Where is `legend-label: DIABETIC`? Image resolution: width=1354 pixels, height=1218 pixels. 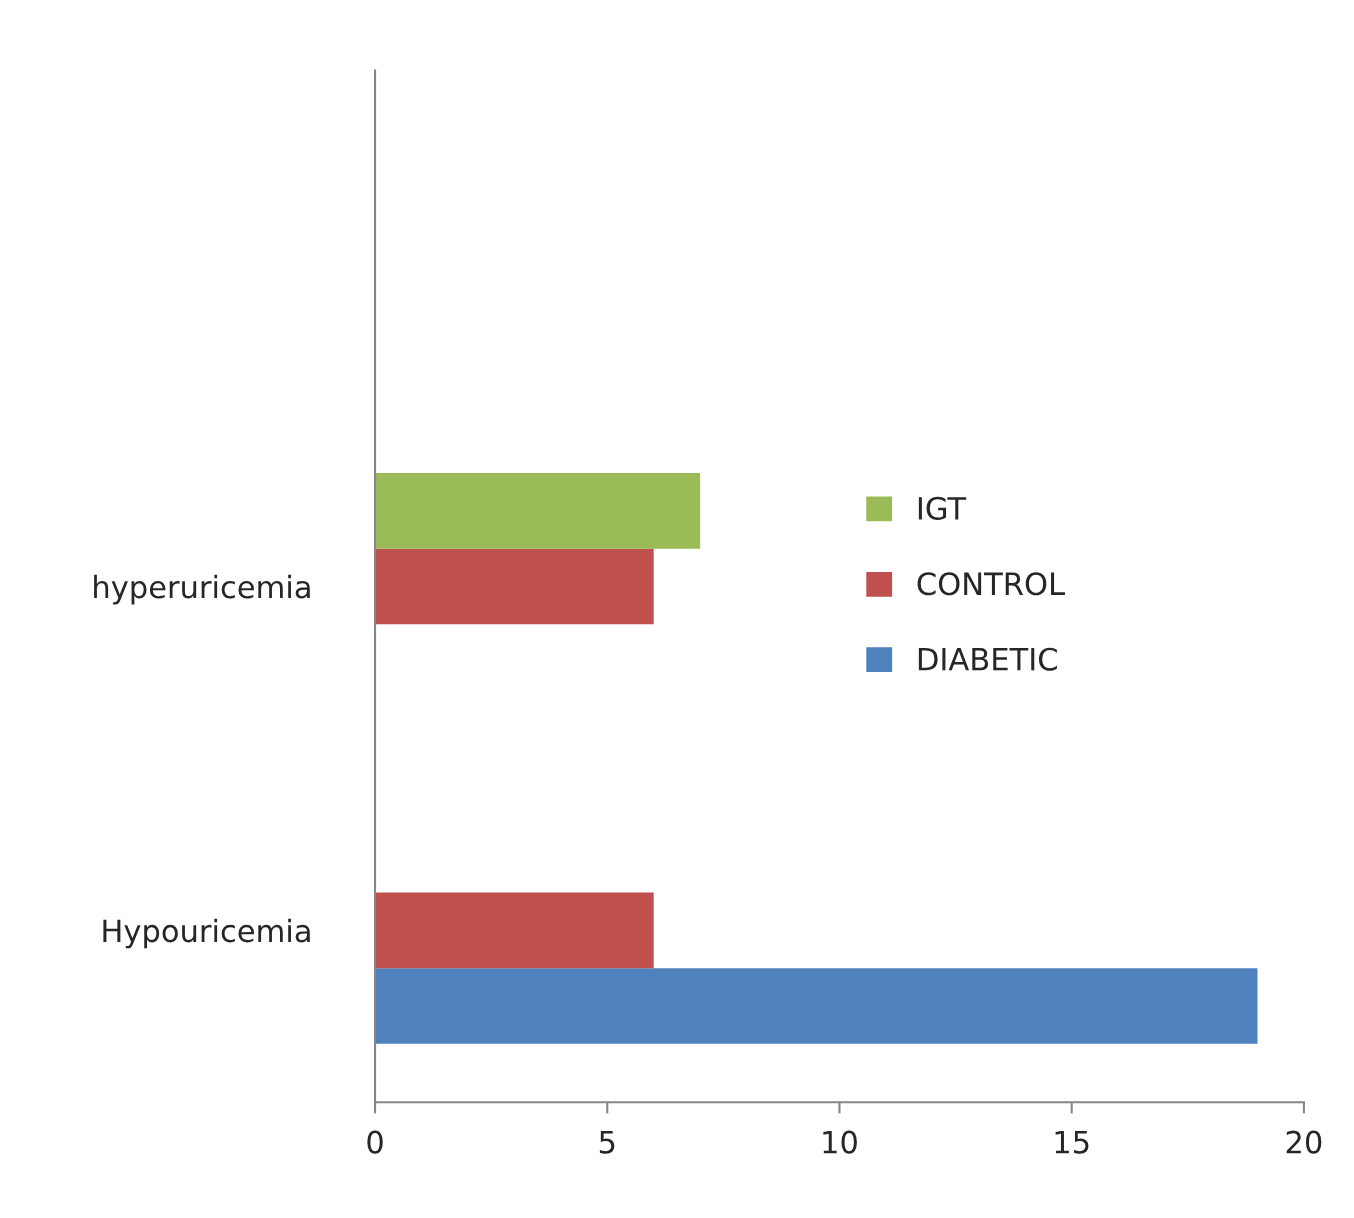
legend-label: DIABETIC is located at coordinates (987, 659).